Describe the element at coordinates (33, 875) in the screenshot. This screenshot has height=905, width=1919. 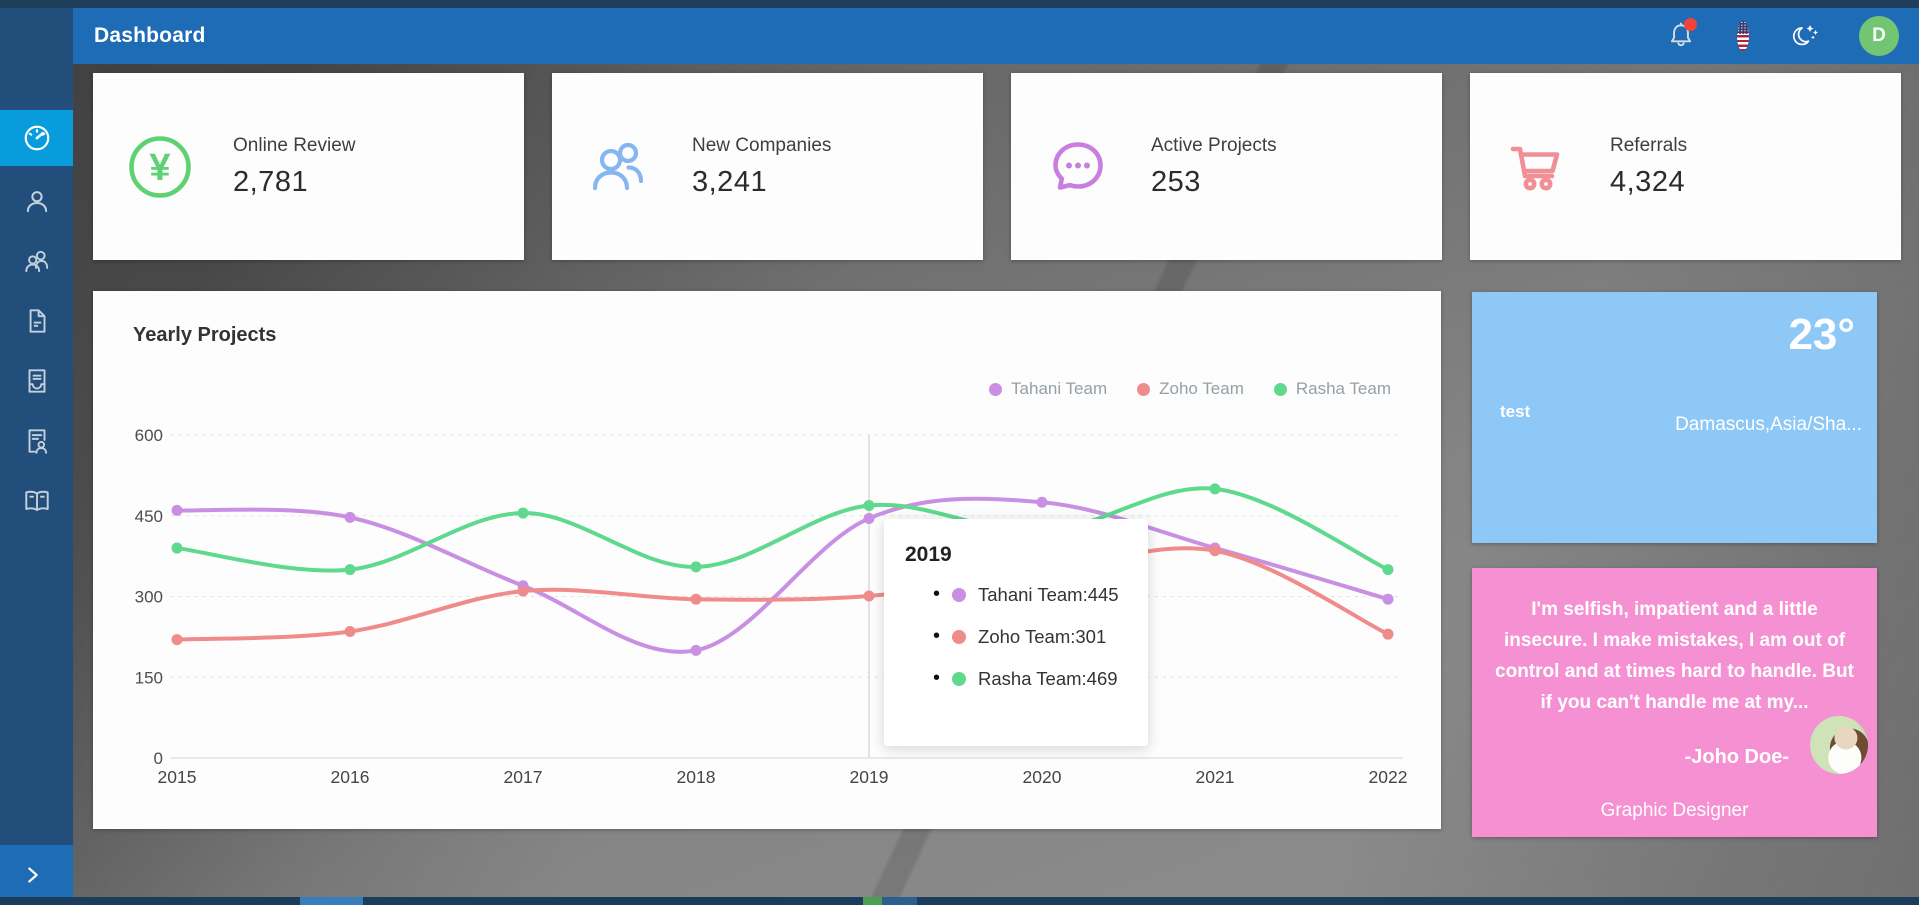
I see `chevron-right-icon` at that location.